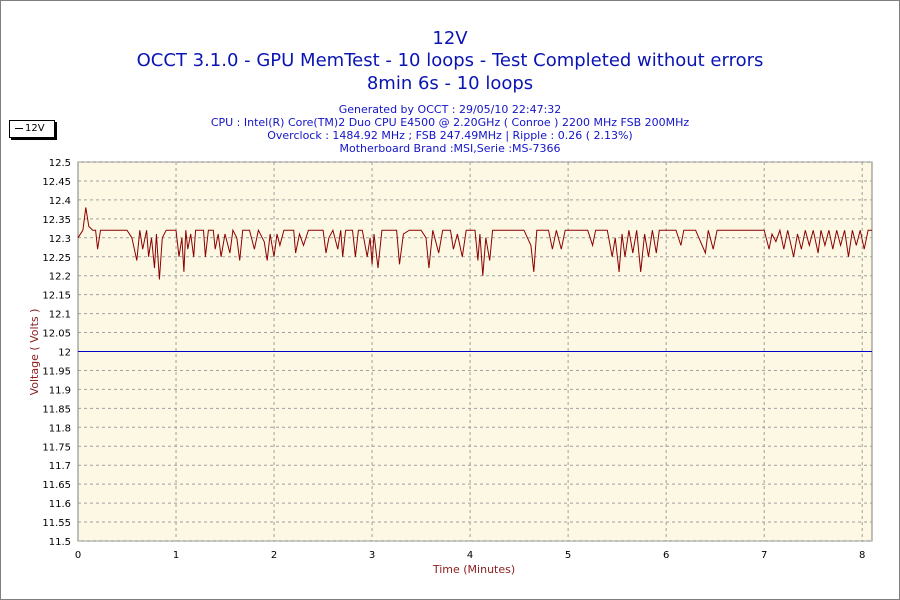 The image size is (900, 600). Describe the element at coordinates (474, 243) in the screenshot. I see `series-line-12v` at that location.